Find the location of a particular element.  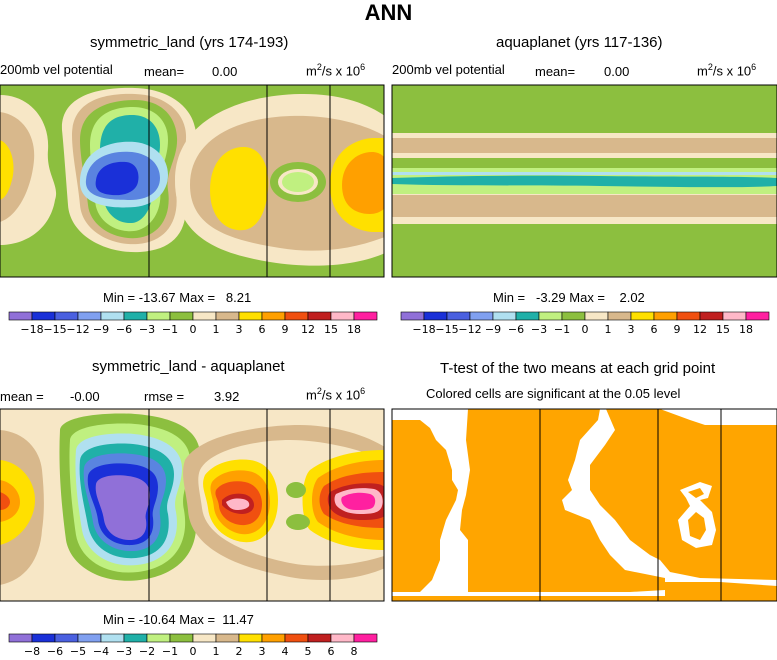

panel3-colorbar: −8 −6 −5 −4 −3 −2 −1 0 1 2 3 4 5 6 8 is located at coordinates (193, 645).